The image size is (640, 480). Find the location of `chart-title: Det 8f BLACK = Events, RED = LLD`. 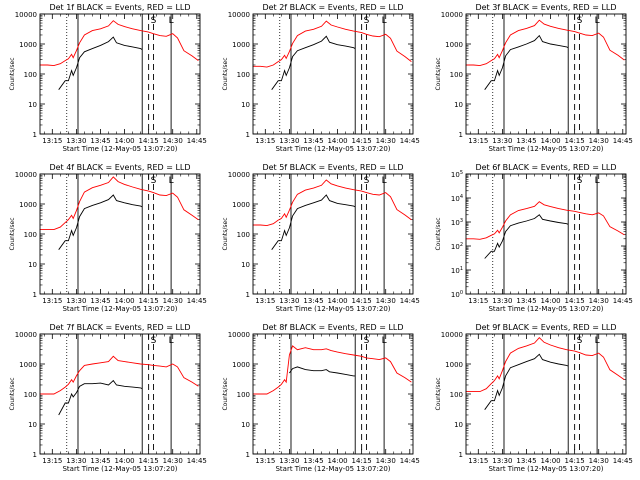

chart-title: Det 8f BLACK = Events, RED = LLD is located at coordinates (332, 327).